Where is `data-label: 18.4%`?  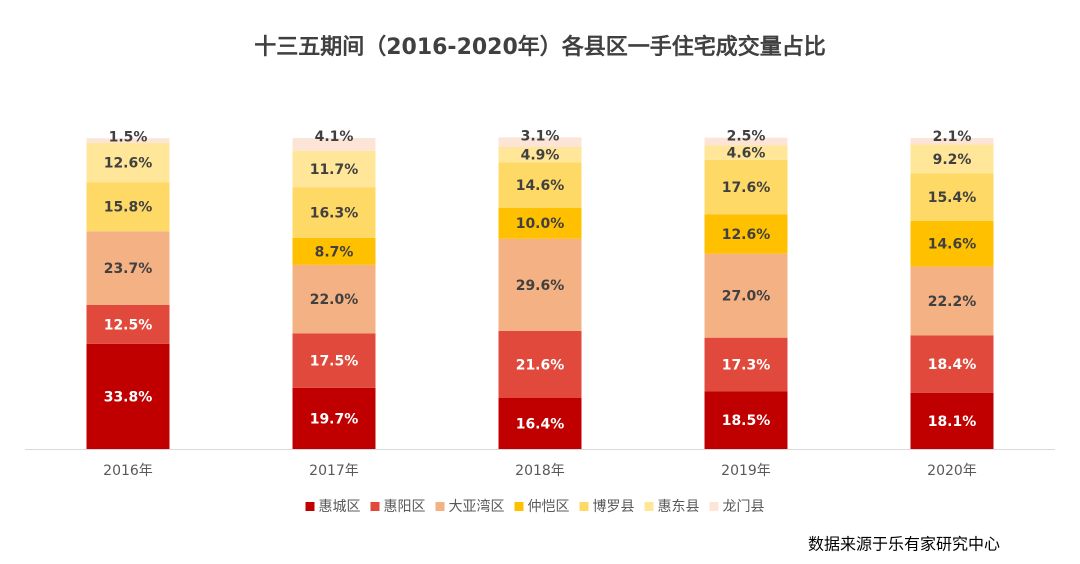
data-label: 18.4% is located at coordinates (952, 365).